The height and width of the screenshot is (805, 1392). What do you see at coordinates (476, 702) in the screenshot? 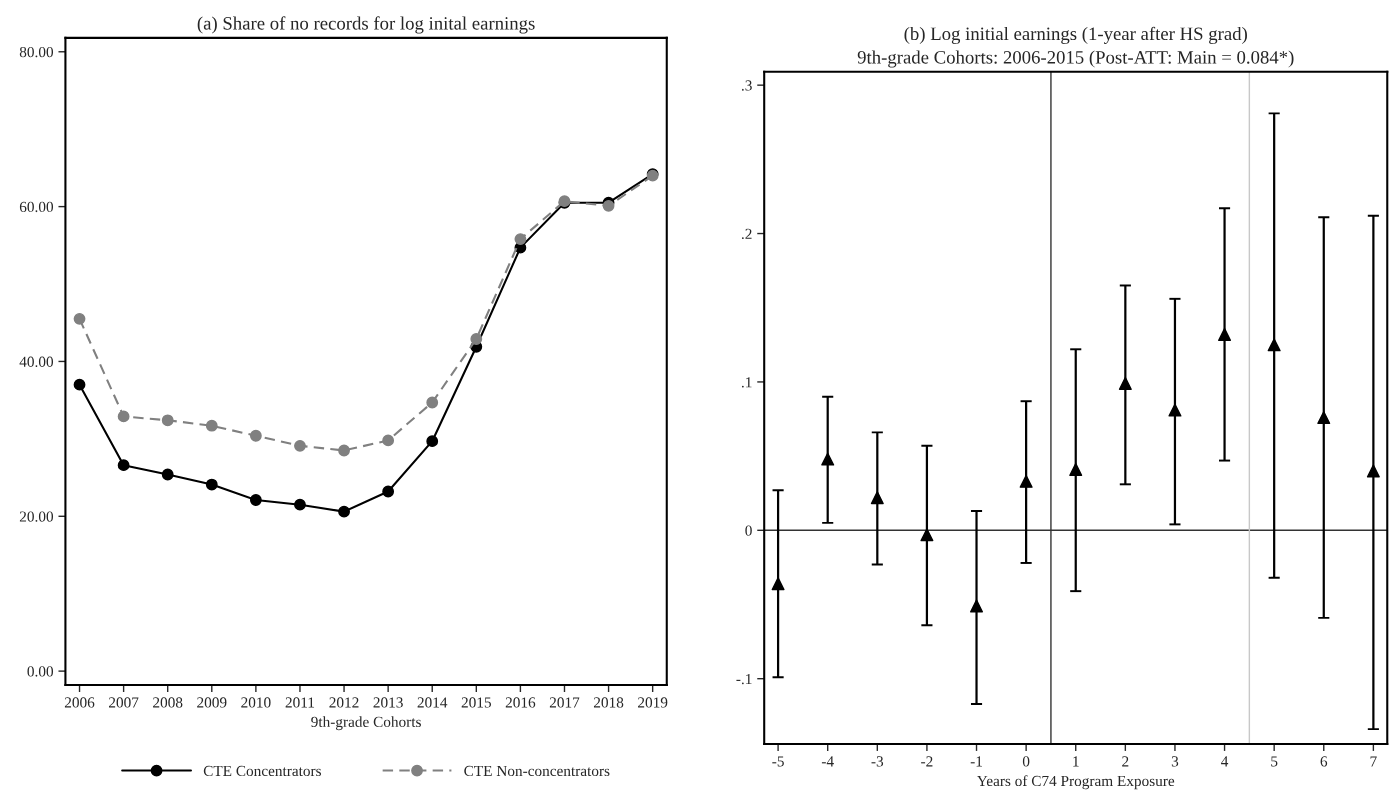
I see `x-tick-label: 2015` at bounding box center [476, 702].